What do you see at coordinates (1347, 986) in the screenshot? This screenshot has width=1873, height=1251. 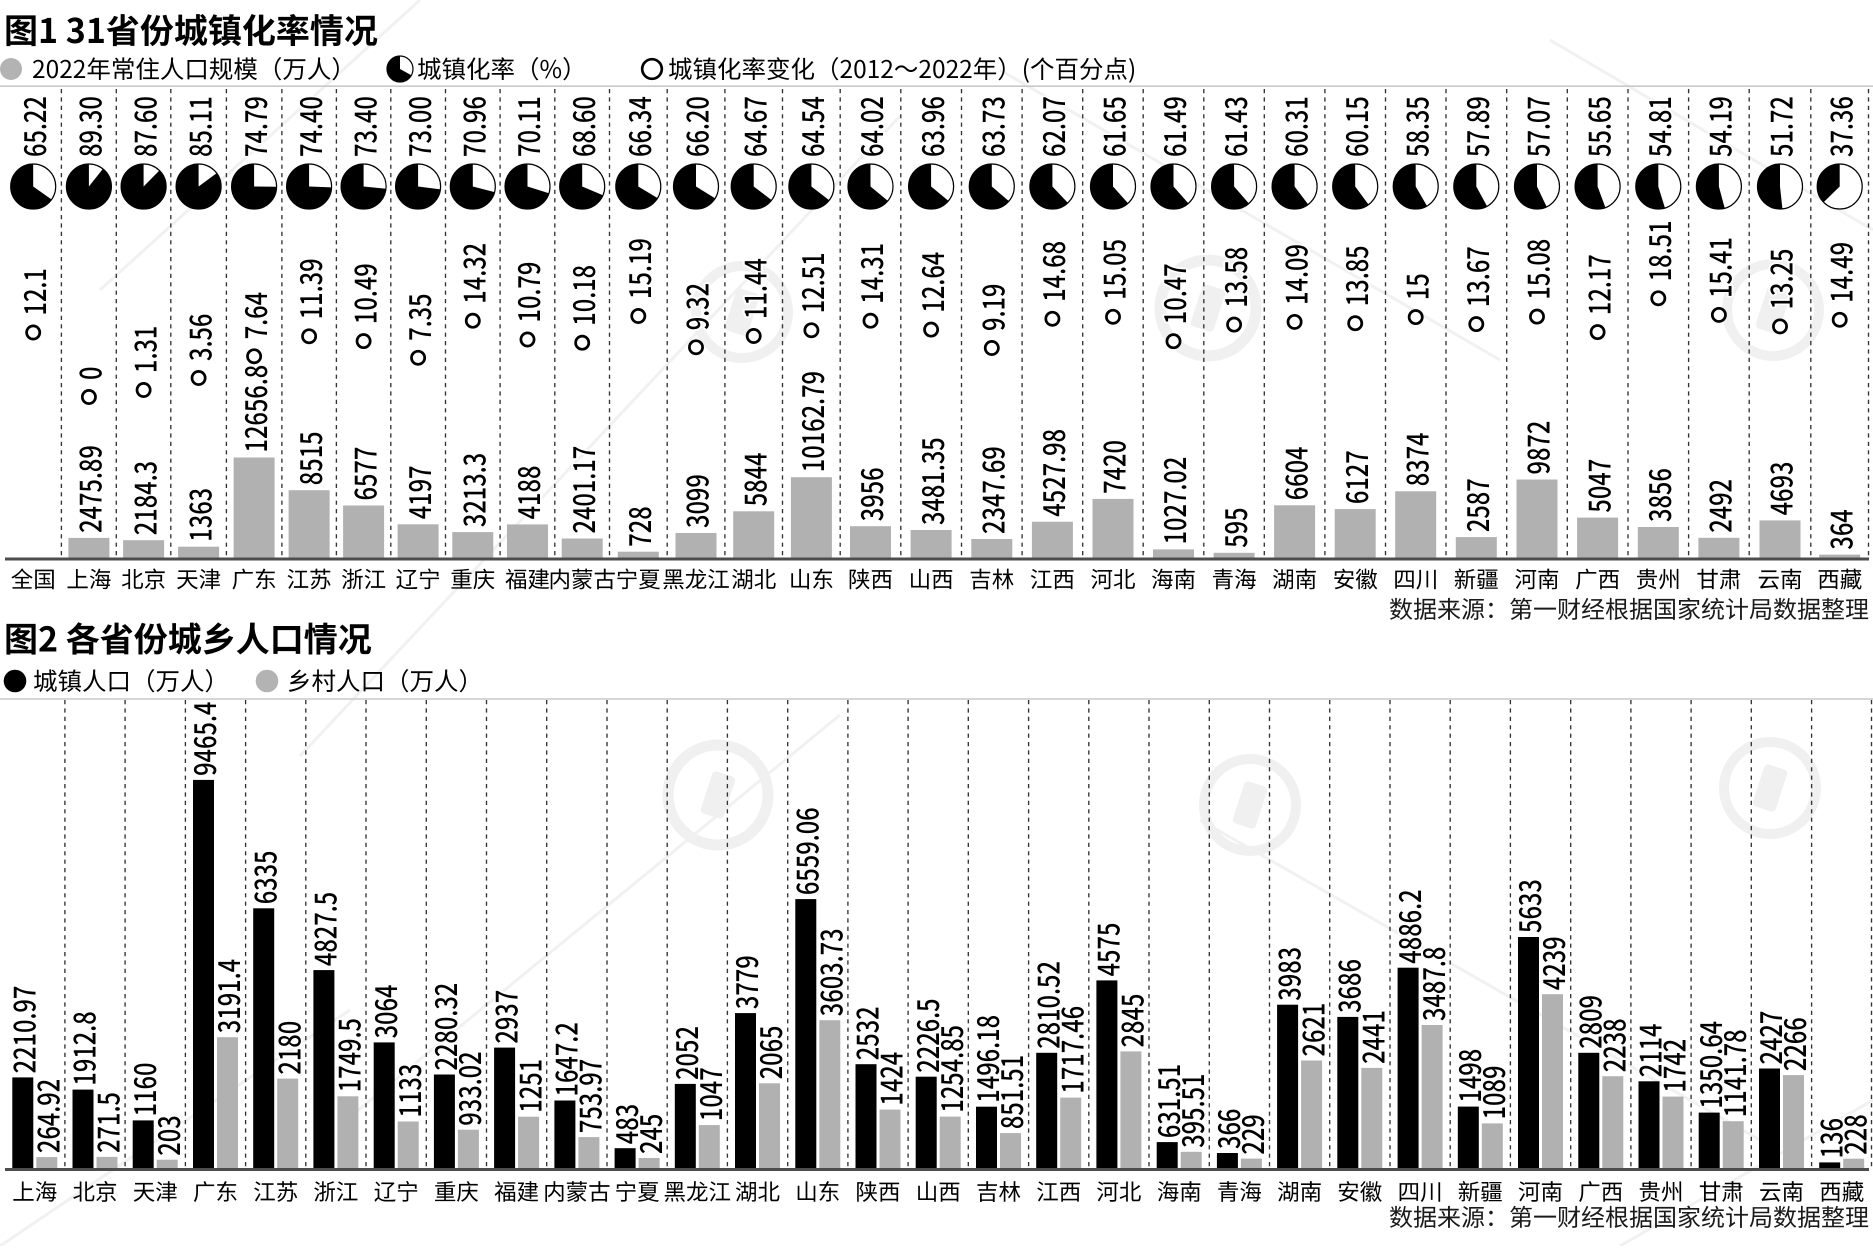 I see `svg-text: 3686` at bounding box center [1347, 986].